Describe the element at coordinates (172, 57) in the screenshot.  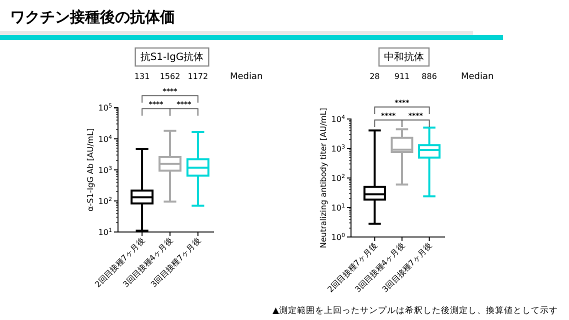
I see `chart-title: 抗S1-IgG抗体` at that location.